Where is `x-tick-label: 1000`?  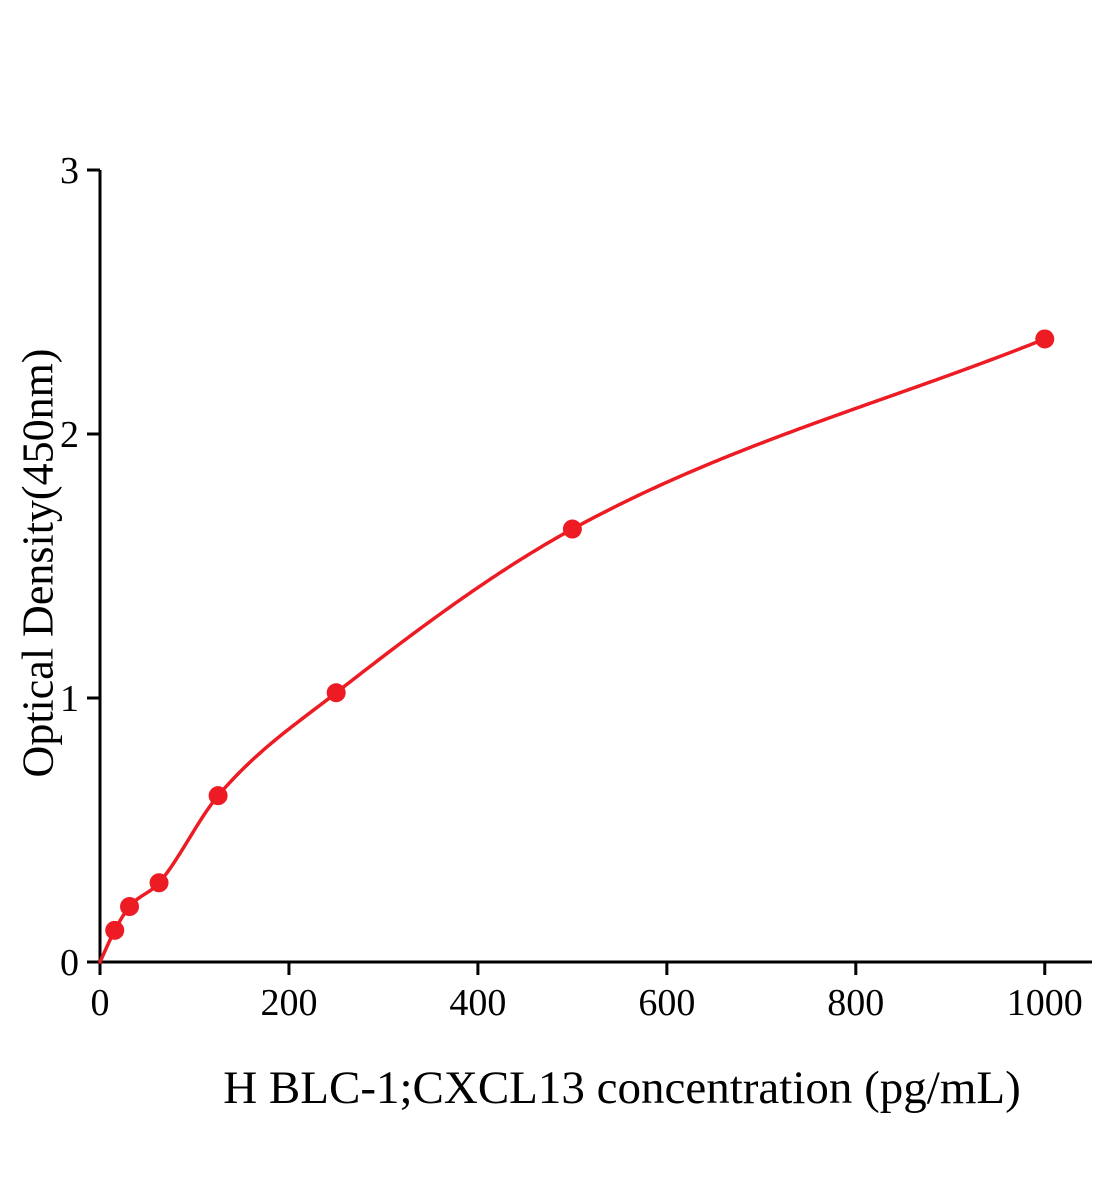 x-tick-label: 1000 is located at coordinates (1045, 1003).